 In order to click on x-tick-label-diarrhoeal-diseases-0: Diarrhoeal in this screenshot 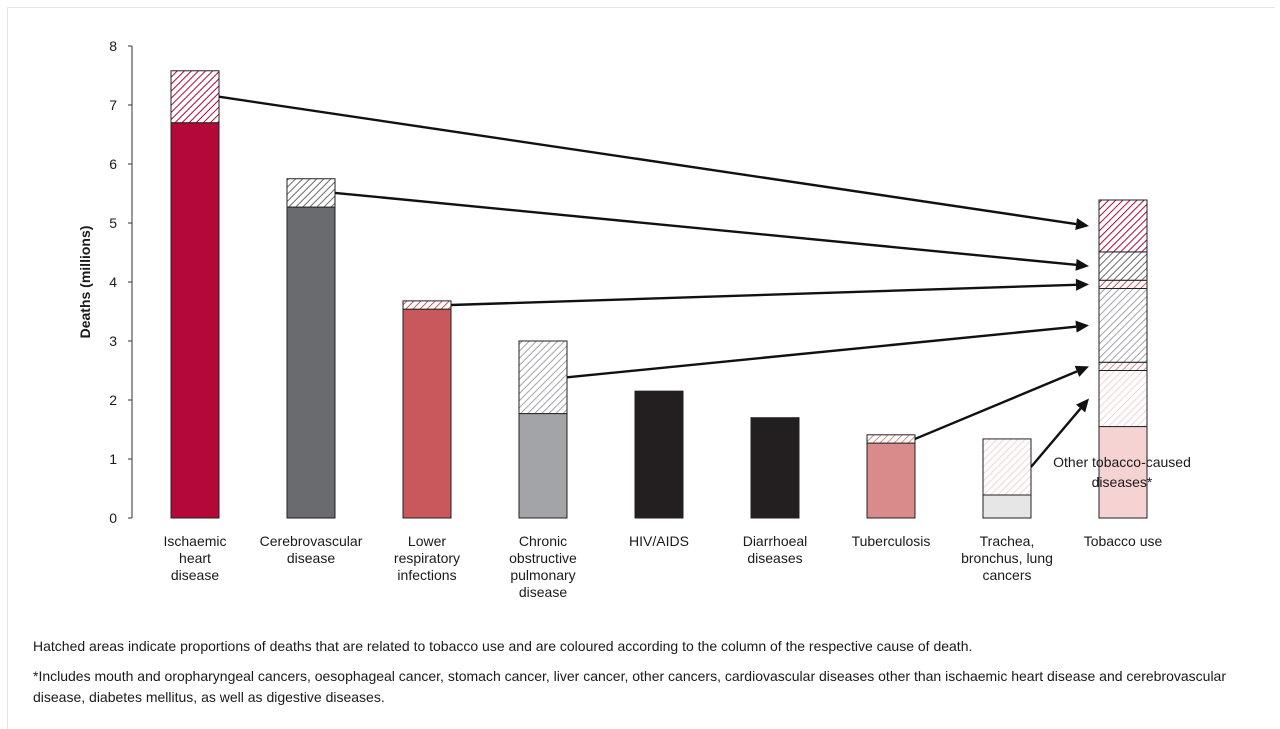, I will do `click(775, 541)`.